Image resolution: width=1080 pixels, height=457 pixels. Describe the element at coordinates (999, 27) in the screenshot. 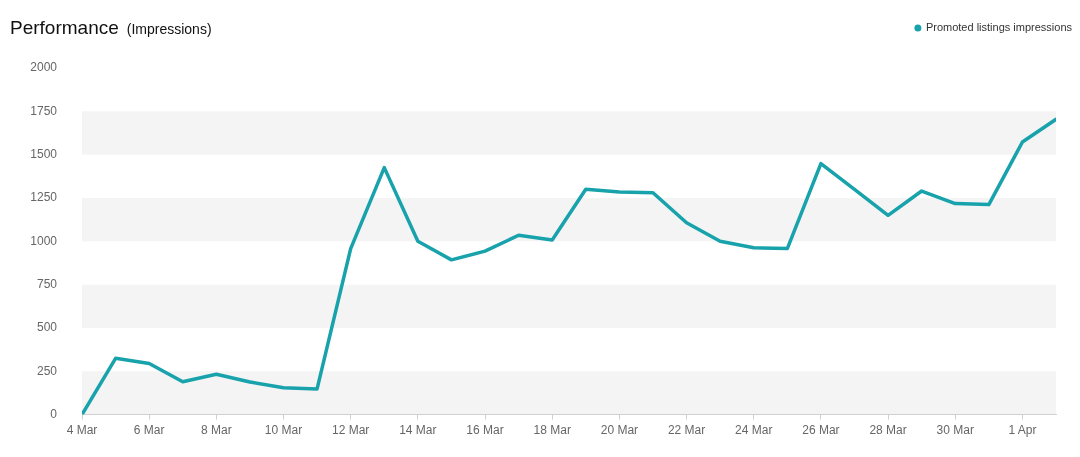

I see `legend-label: Promoted listings impressions` at that location.